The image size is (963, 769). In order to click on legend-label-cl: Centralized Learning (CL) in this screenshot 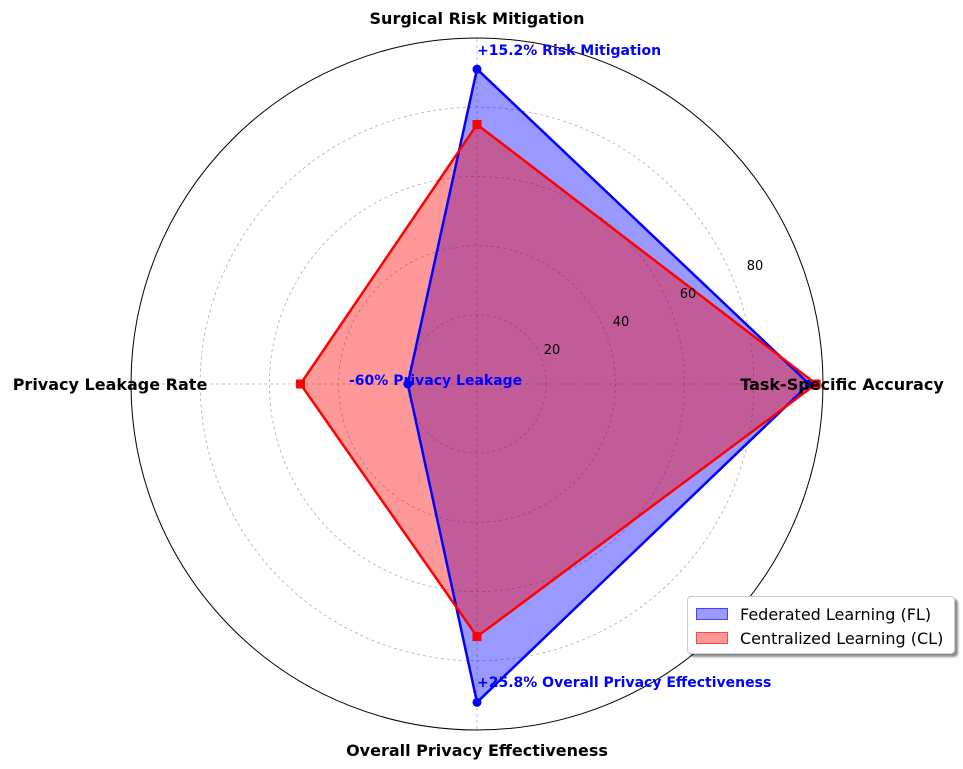, I will do `click(842, 638)`.